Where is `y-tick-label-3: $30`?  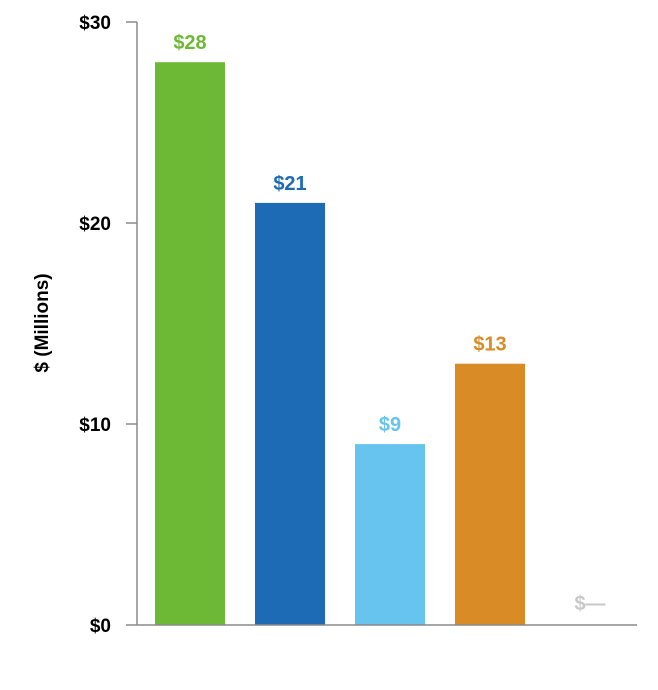
y-tick-label-3: $30 is located at coordinates (95, 23).